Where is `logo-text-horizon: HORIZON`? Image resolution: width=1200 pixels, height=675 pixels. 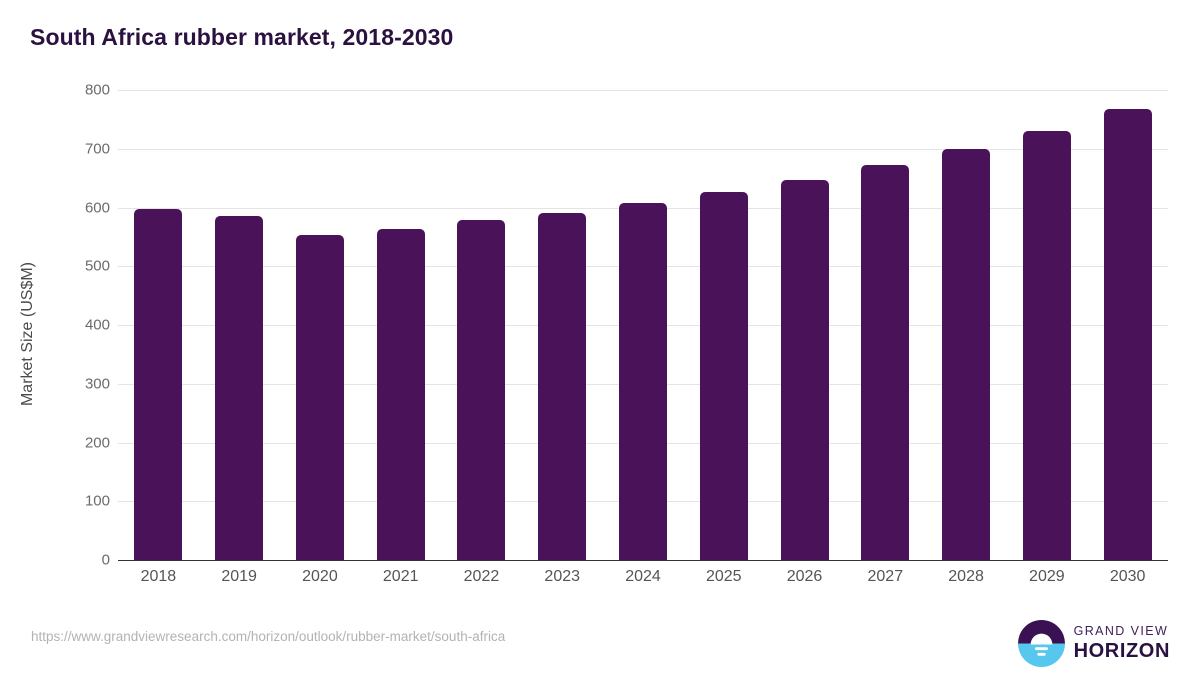 logo-text-horizon: HORIZON is located at coordinates (1121, 650).